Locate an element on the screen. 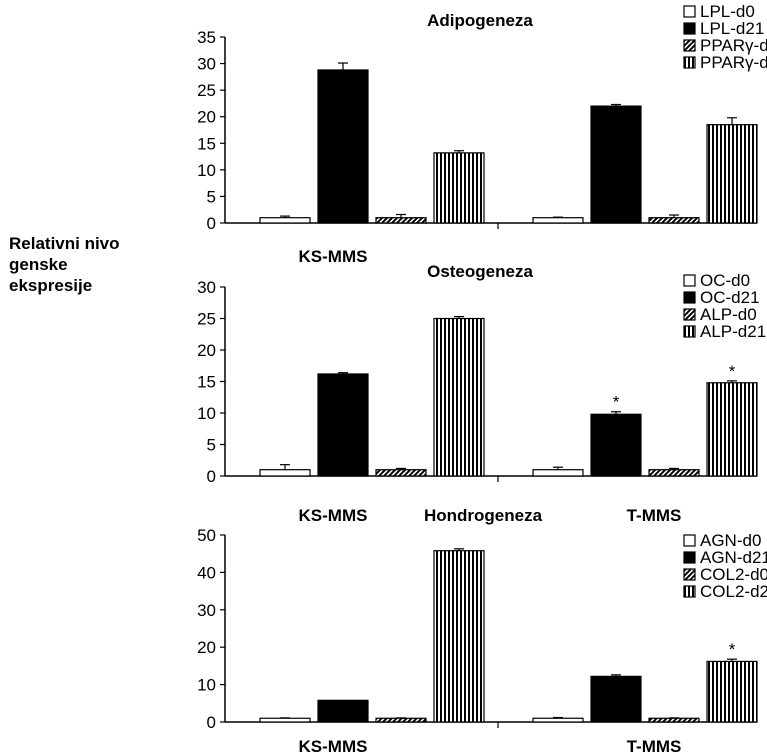 The height and width of the screenshot is (756, 767). legend-label: LPL-d0 is located at coordinates (727, 11).